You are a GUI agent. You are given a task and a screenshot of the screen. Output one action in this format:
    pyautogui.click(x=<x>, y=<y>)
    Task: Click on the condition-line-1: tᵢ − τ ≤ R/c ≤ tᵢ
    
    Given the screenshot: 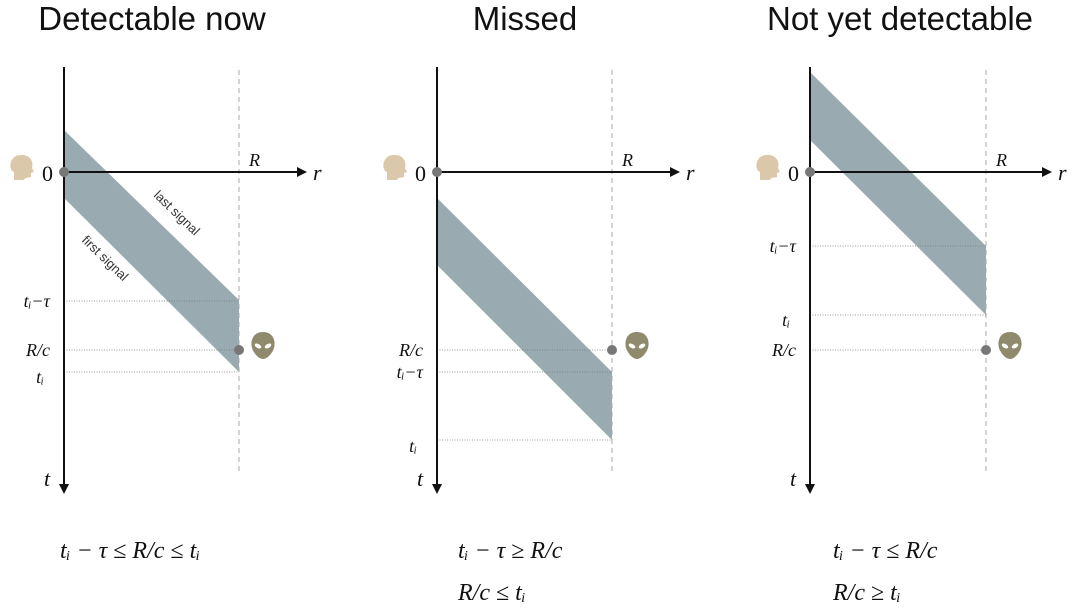 What is the action you would take?
    pyautogui.click(x=130, y=551)
    